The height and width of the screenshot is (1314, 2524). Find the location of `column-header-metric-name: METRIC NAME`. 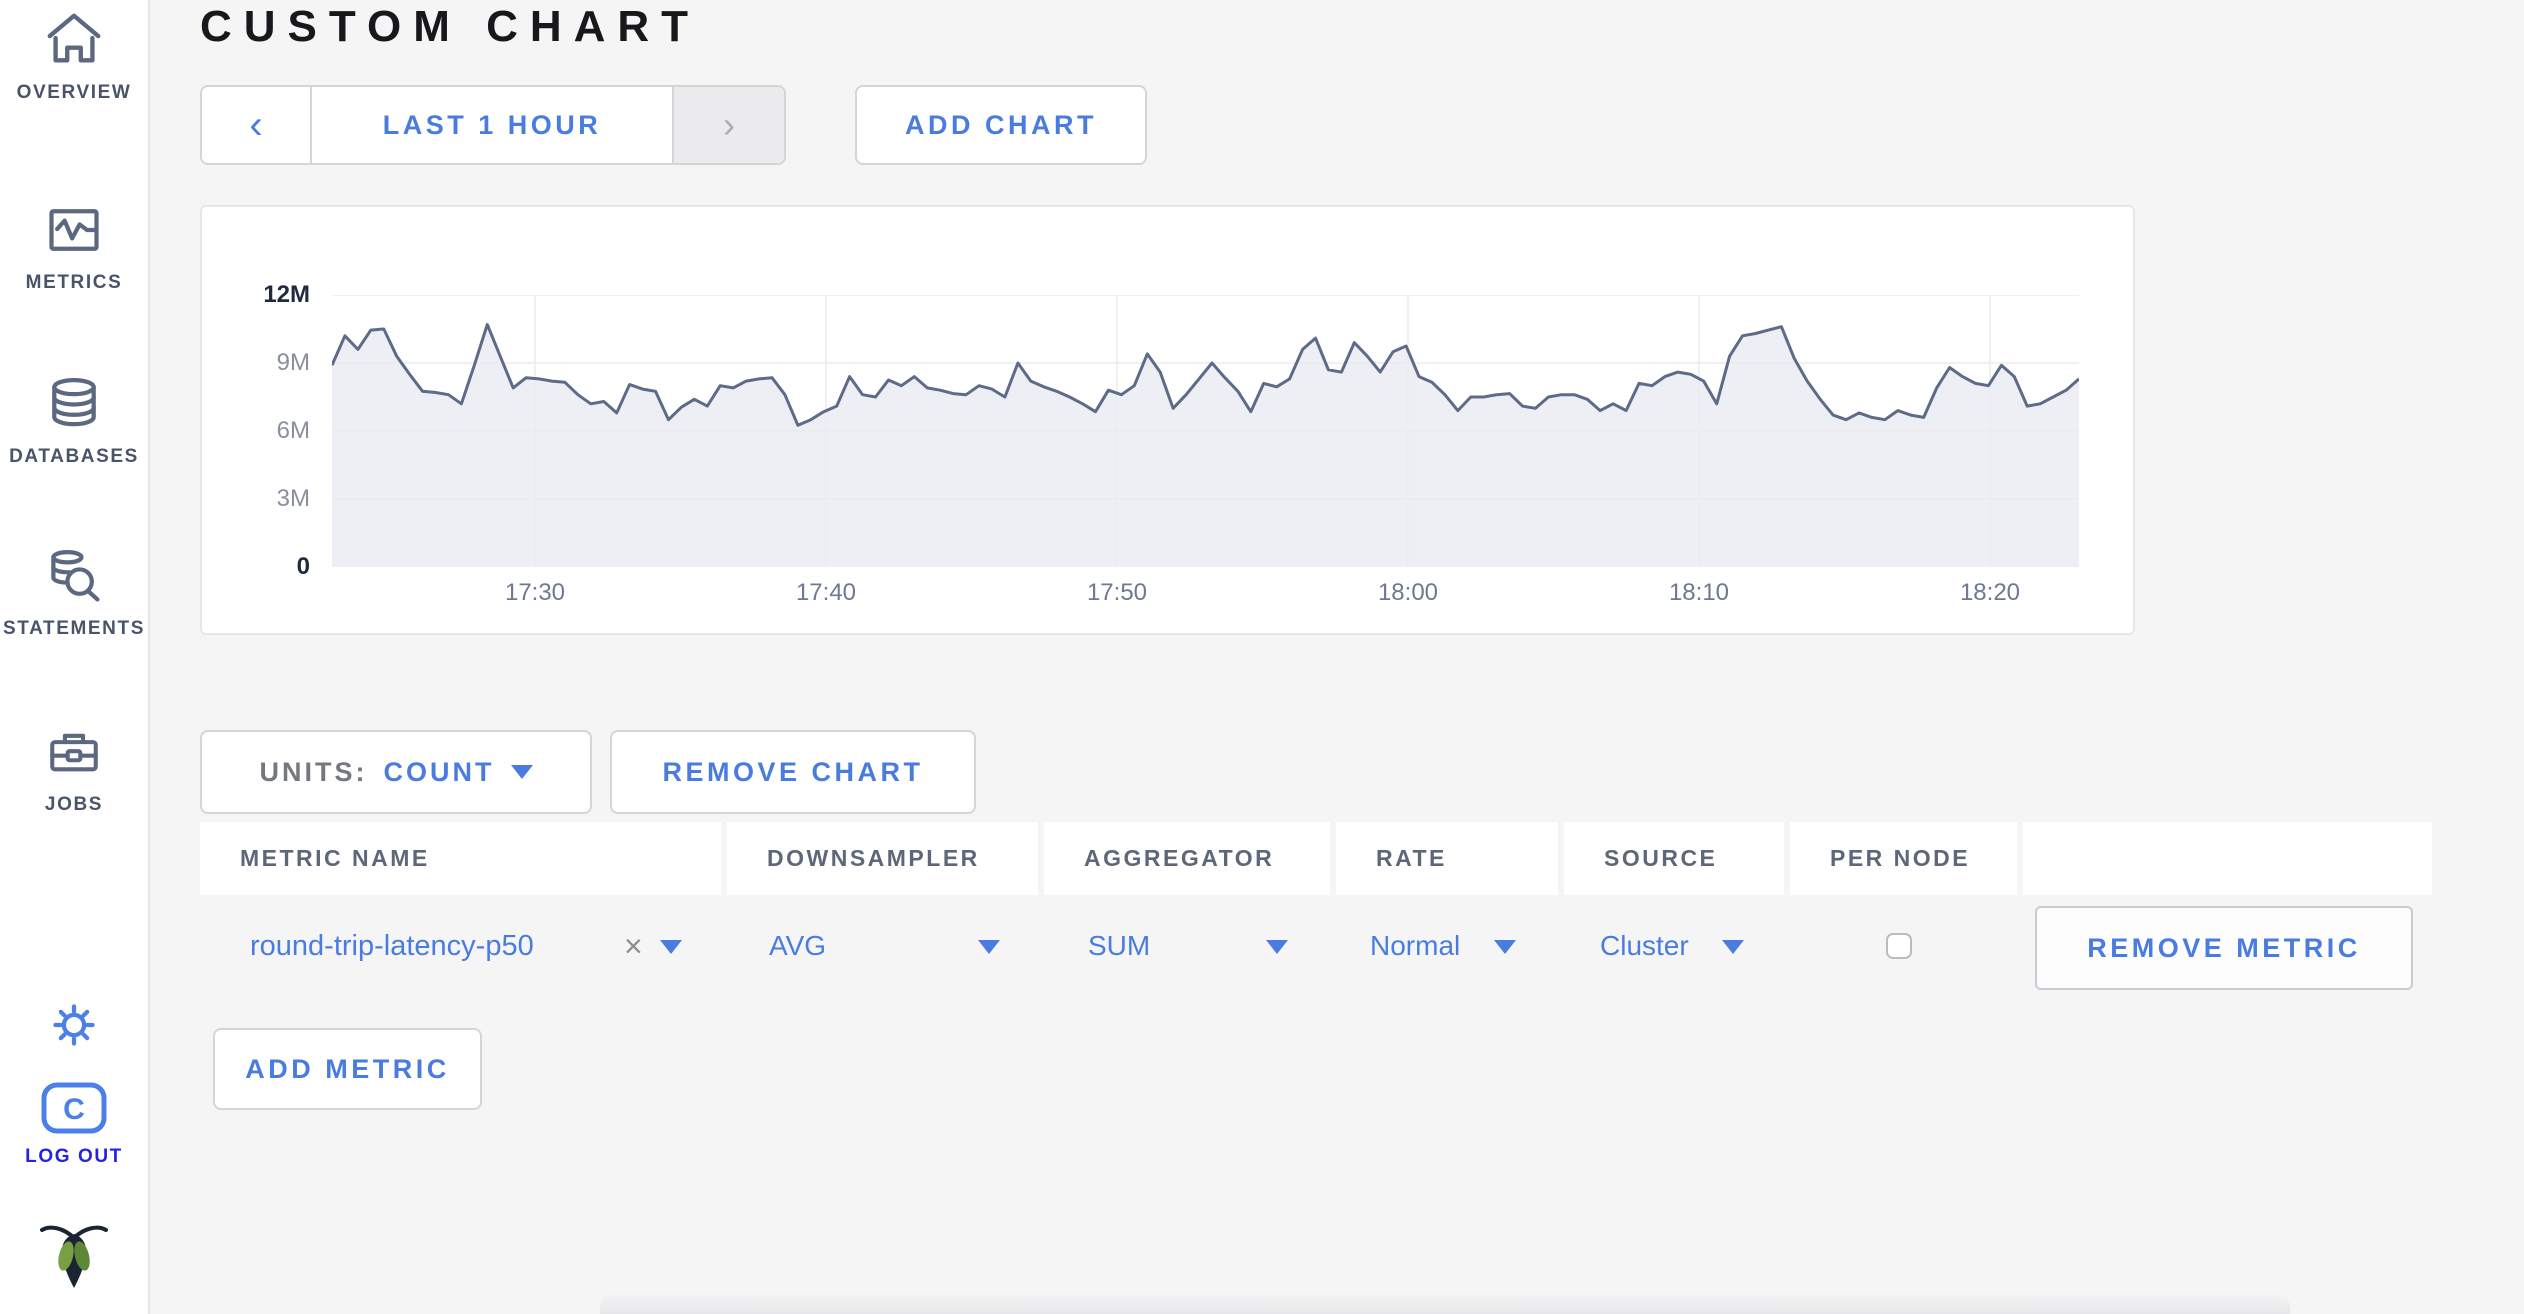

column-header-metric-name: METRIC NAME is located at coordinates (460, 858).